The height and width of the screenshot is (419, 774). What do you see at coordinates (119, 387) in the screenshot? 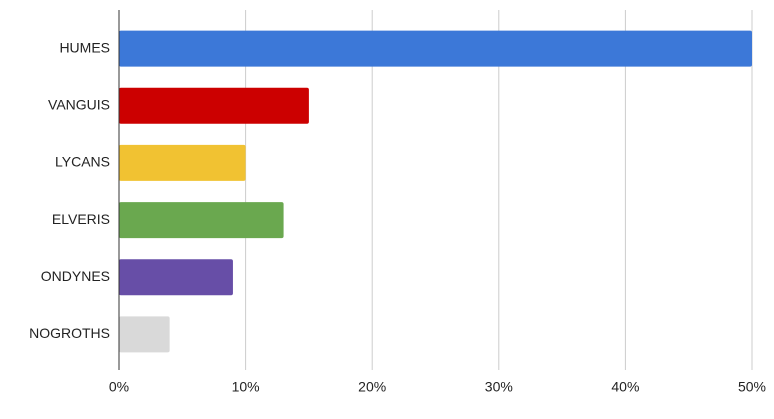
I see `x-tick-label: 0%` at bounding box center [119, 387].